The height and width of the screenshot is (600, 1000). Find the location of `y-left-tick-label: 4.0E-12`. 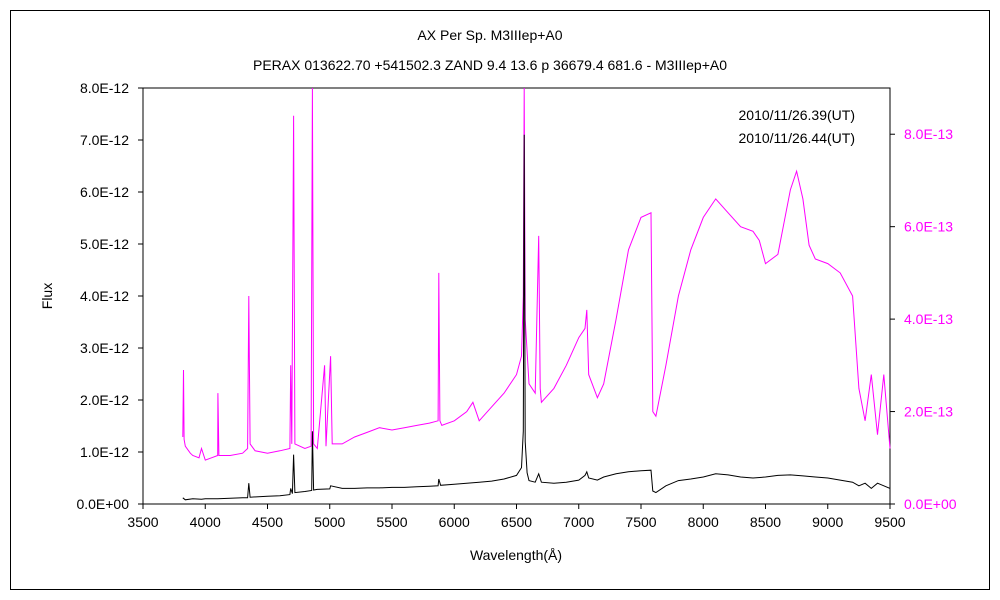

y-left-tick-label: 4.0E-12 is located at coordinates (104, 296).